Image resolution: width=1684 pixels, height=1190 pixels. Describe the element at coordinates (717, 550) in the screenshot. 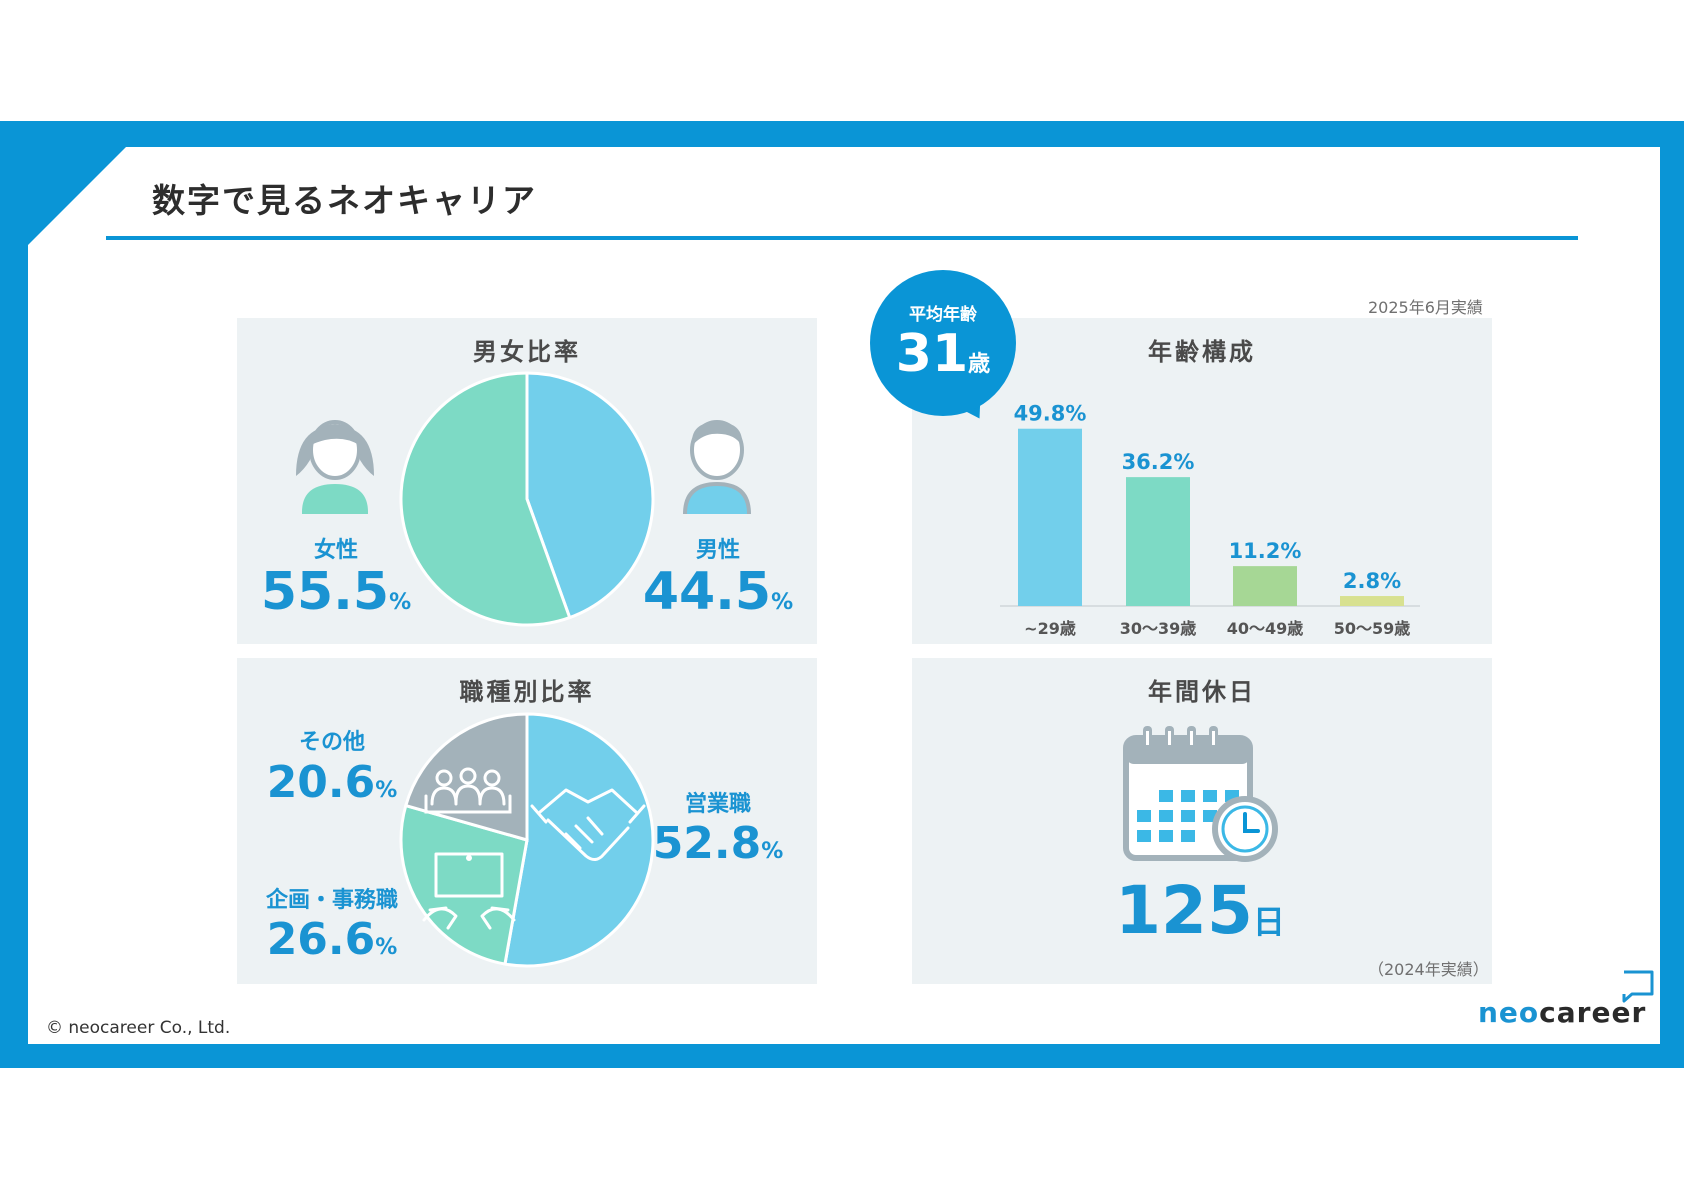

I see `male-label: 男性` at that location.